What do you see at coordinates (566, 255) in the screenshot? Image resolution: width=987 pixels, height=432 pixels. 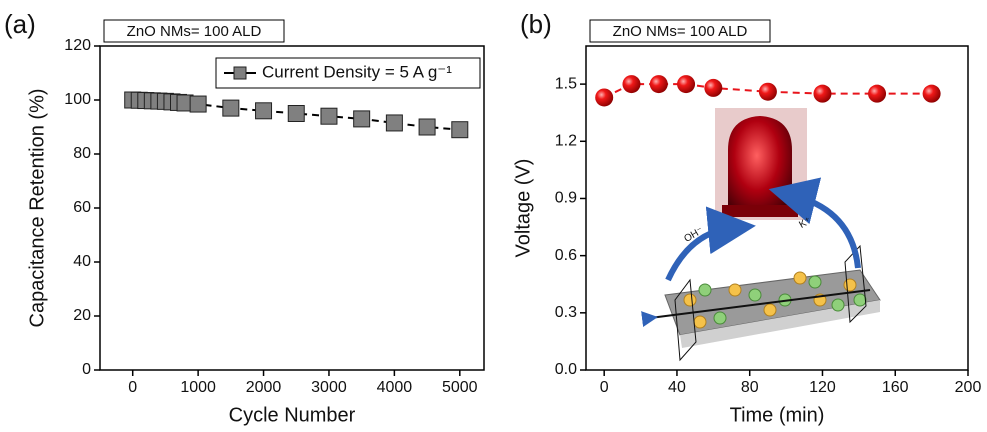 I see `y-tick-label: 0.6` at bounding box center [566, 255].